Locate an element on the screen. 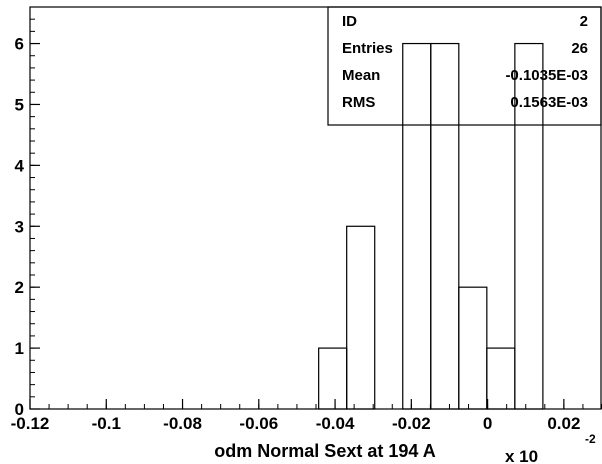 The height and width of the screenshot is (464, 602). x-tick-label: -0.1 is located at coordinates (106, 423).